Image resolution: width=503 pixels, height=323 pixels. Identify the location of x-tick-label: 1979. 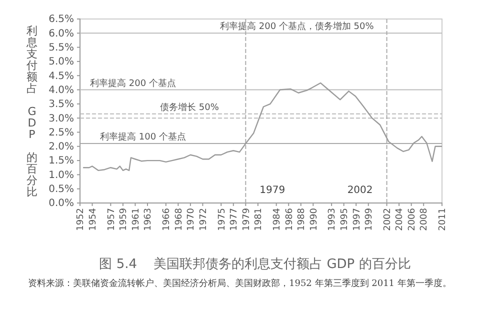
(247, 219).